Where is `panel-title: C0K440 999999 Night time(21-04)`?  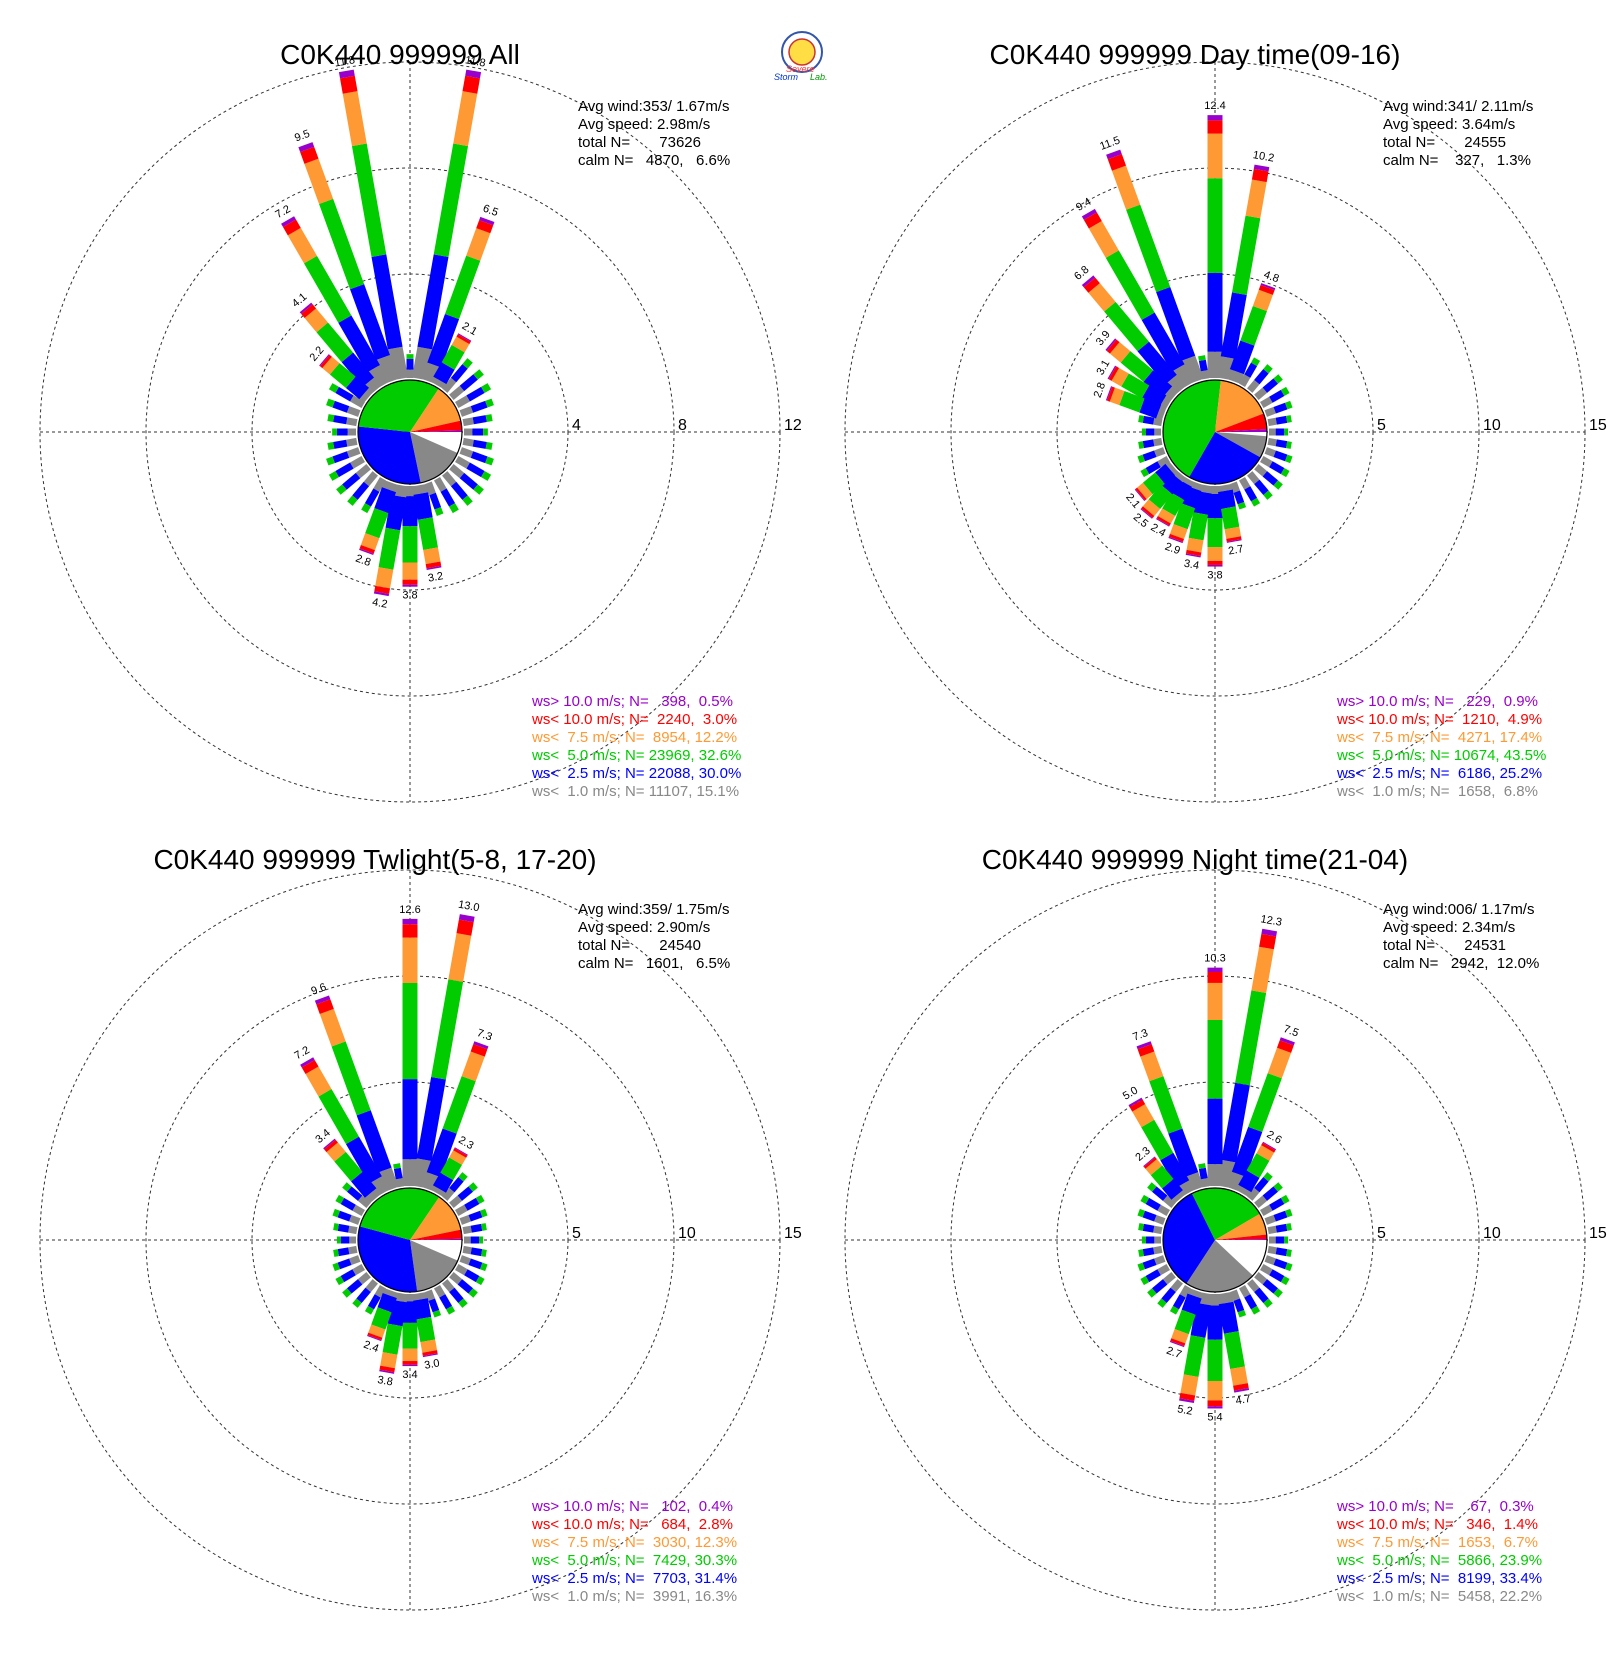
panel-title: C0K440 999999 Night time(21-04) is located at coordinates (1195, 859).